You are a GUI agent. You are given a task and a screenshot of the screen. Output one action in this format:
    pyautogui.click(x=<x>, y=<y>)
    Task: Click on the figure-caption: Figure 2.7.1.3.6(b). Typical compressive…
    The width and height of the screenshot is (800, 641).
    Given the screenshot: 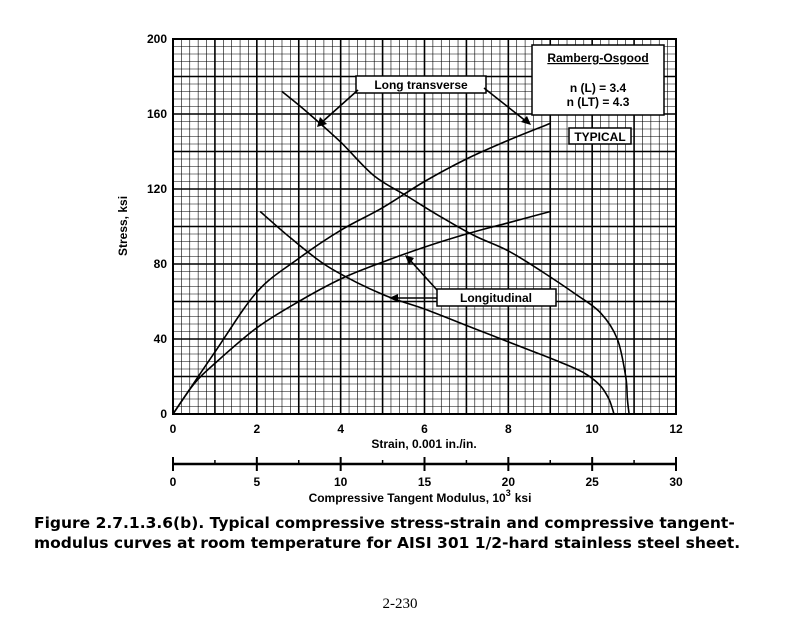 What is the action you would take?
    pyautogui.click(x=387, y=533)
    